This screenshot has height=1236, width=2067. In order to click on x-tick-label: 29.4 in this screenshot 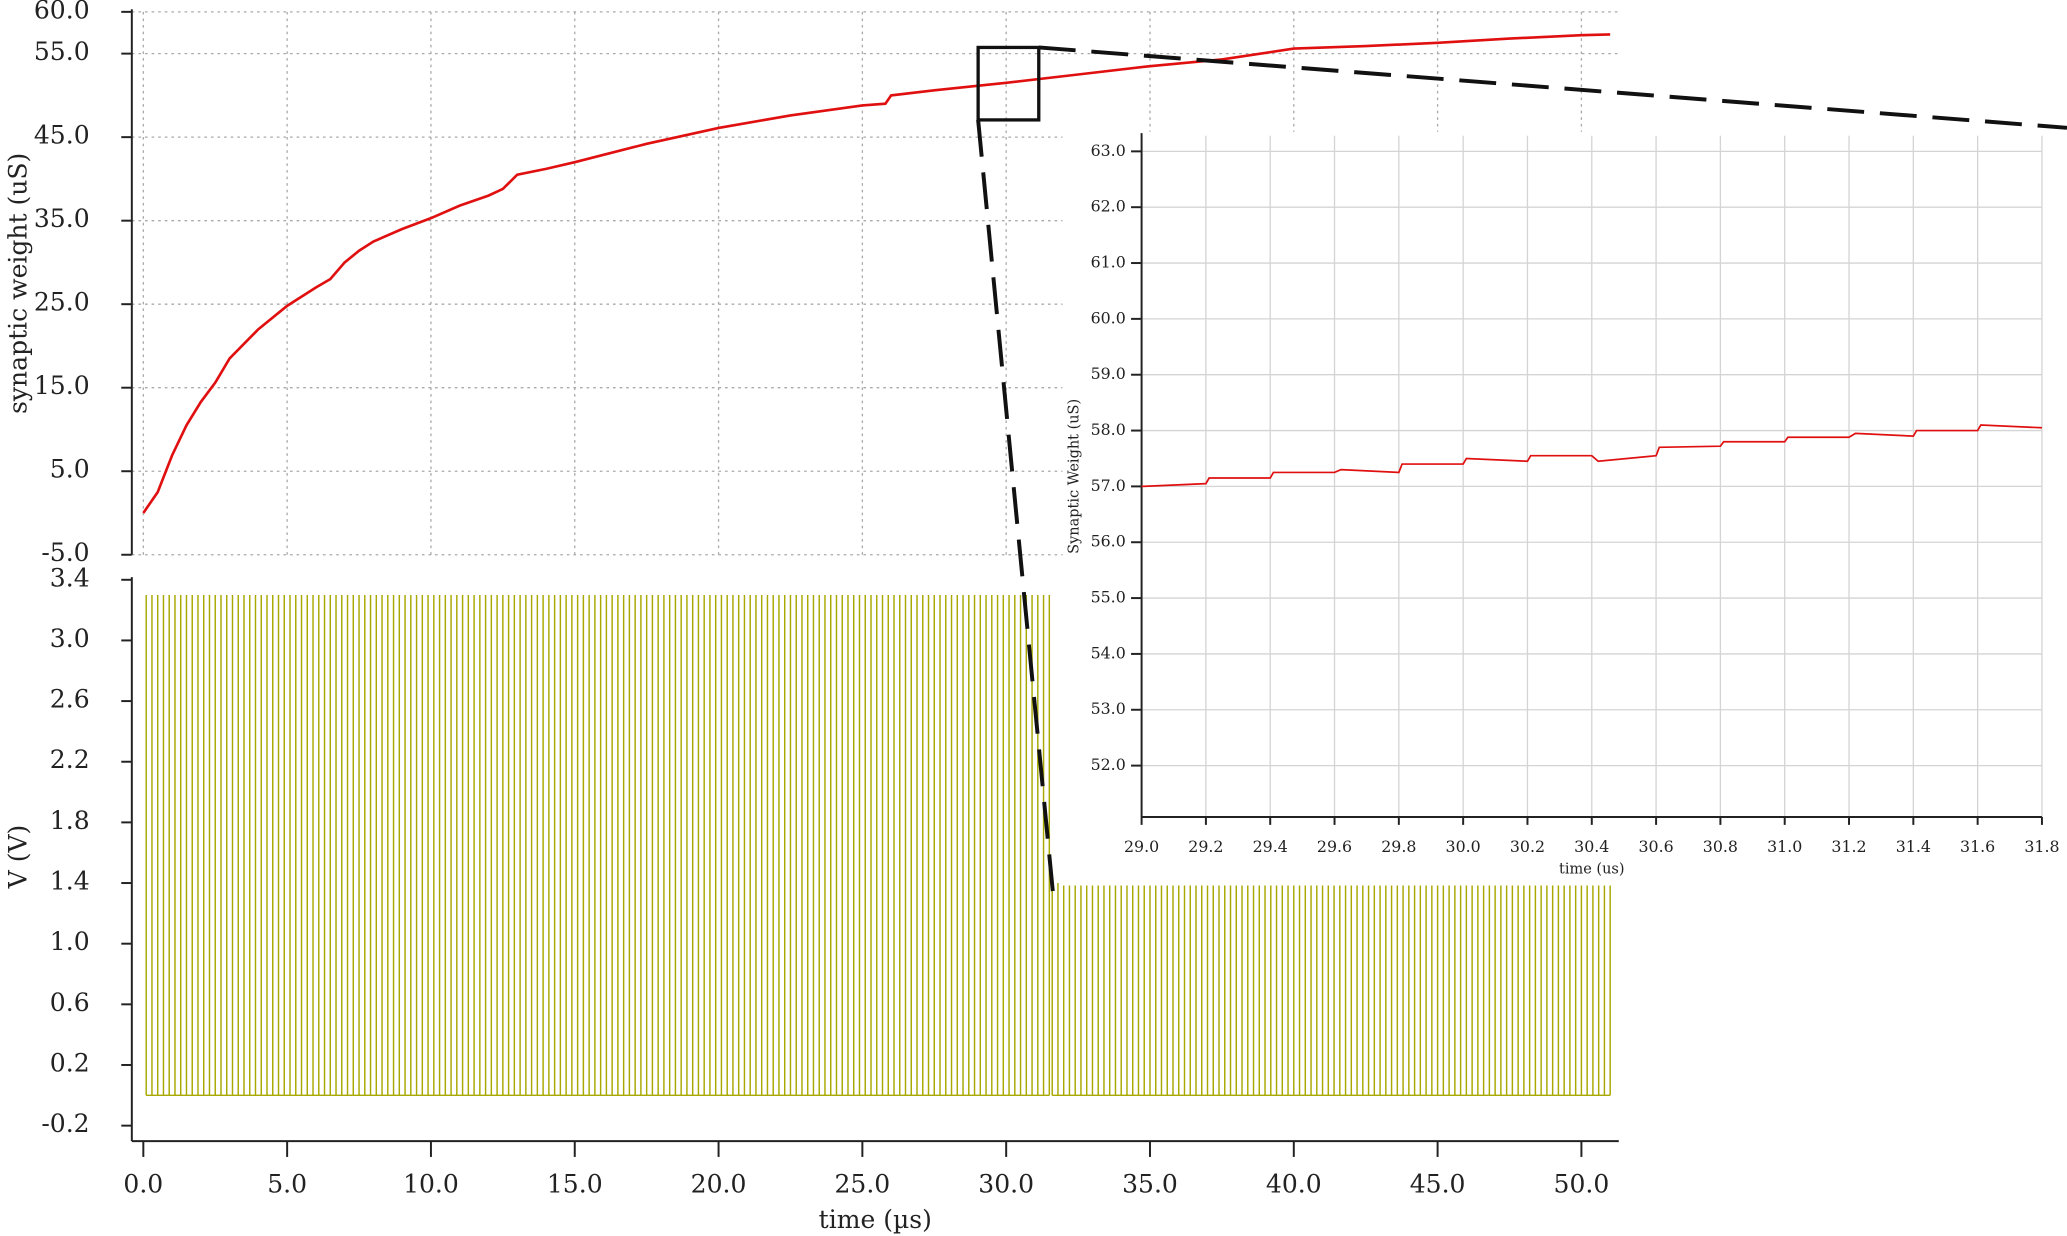, I will do `click(1270, 846)`.